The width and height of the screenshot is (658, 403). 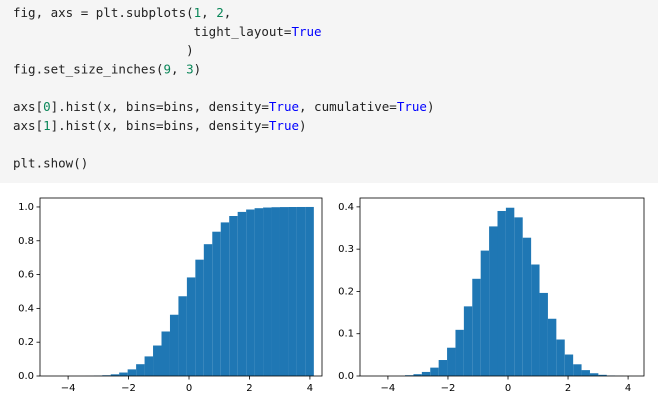 I want to click on y-tick-label: 0.6, so click(x=26, y=275).